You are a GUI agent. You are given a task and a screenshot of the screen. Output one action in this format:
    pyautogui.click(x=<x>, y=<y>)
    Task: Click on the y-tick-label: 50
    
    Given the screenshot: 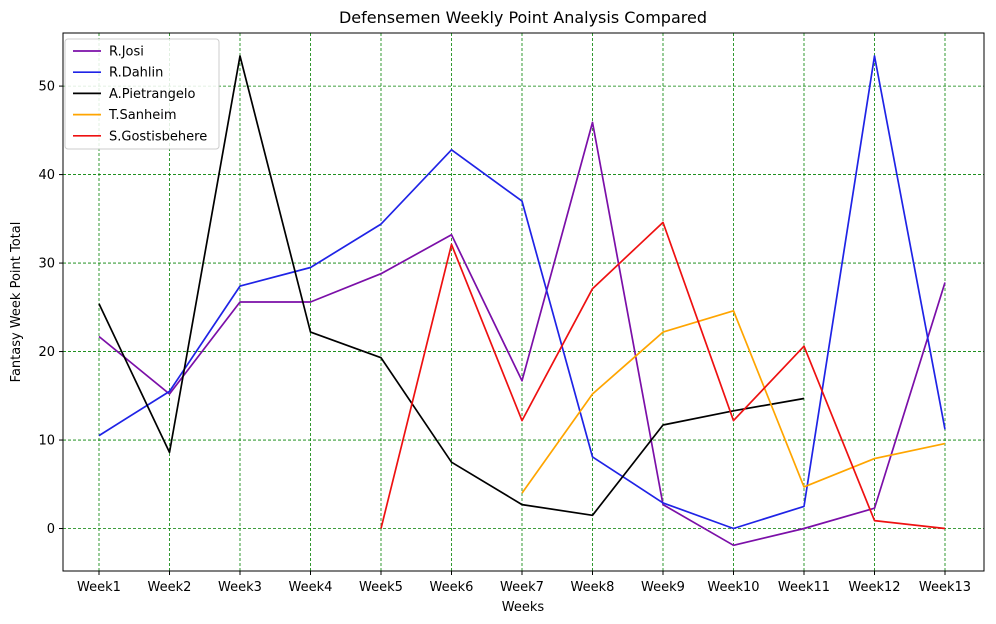 What is the action you would take?
    pyautogui.click(x=46, y=87)
    